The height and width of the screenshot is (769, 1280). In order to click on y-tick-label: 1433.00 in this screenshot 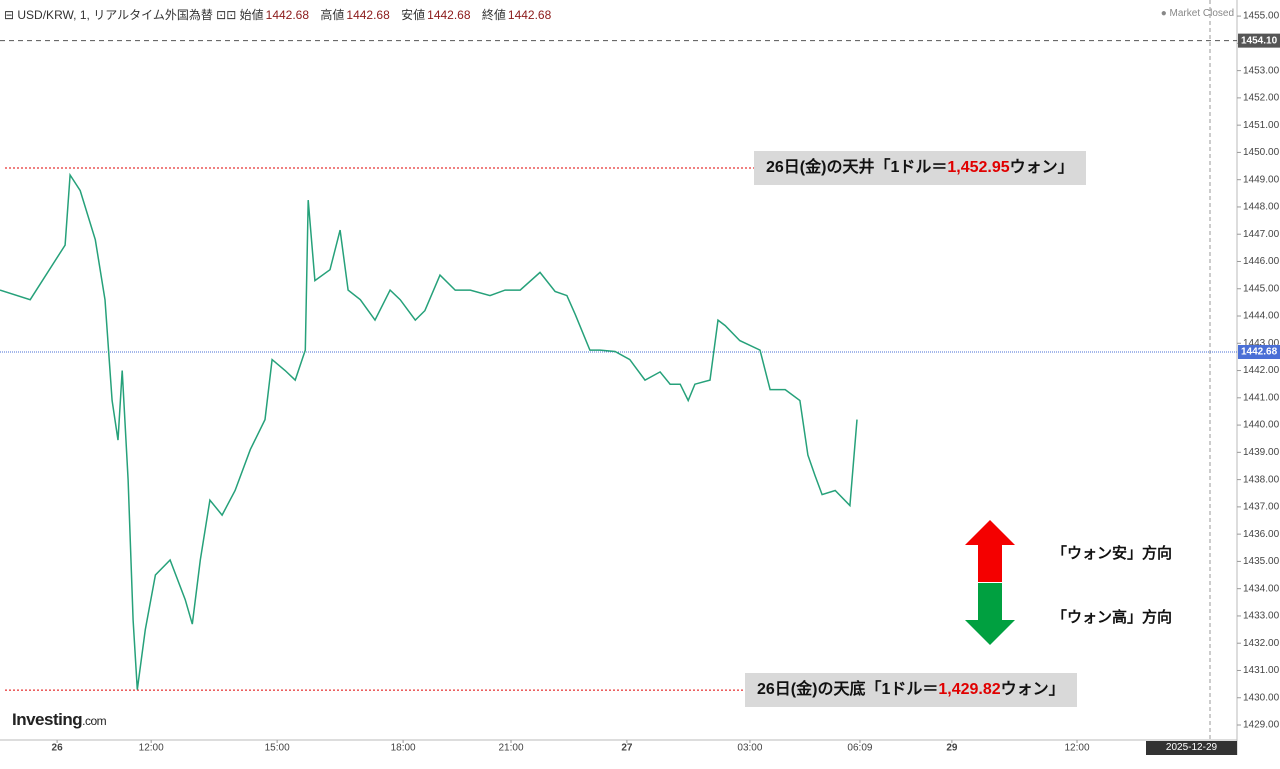, I will do `click(1261, 616)`.